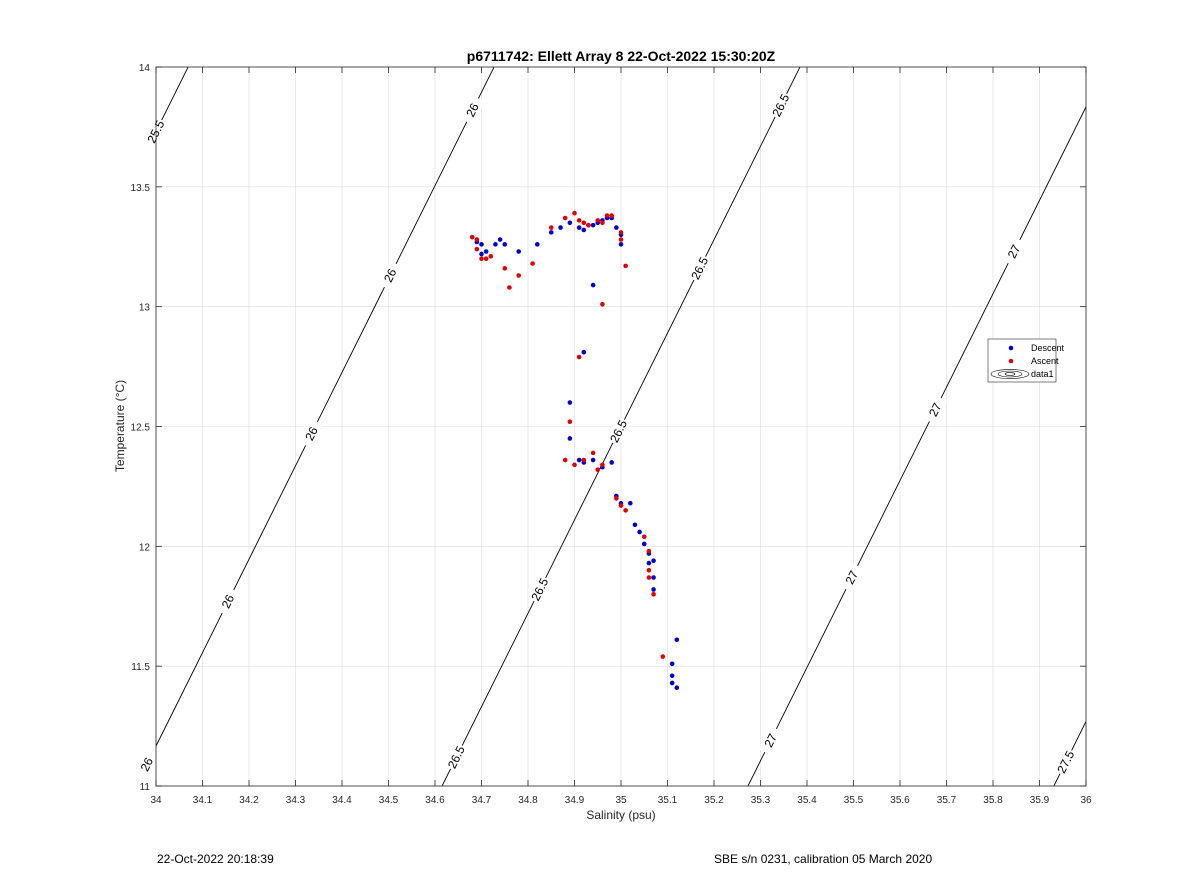 This screenshot has width=1200, height=885. Describe the element at coordinates (342, 800) in the screenshot. I see `x-tick-label: 34.4` at that location.